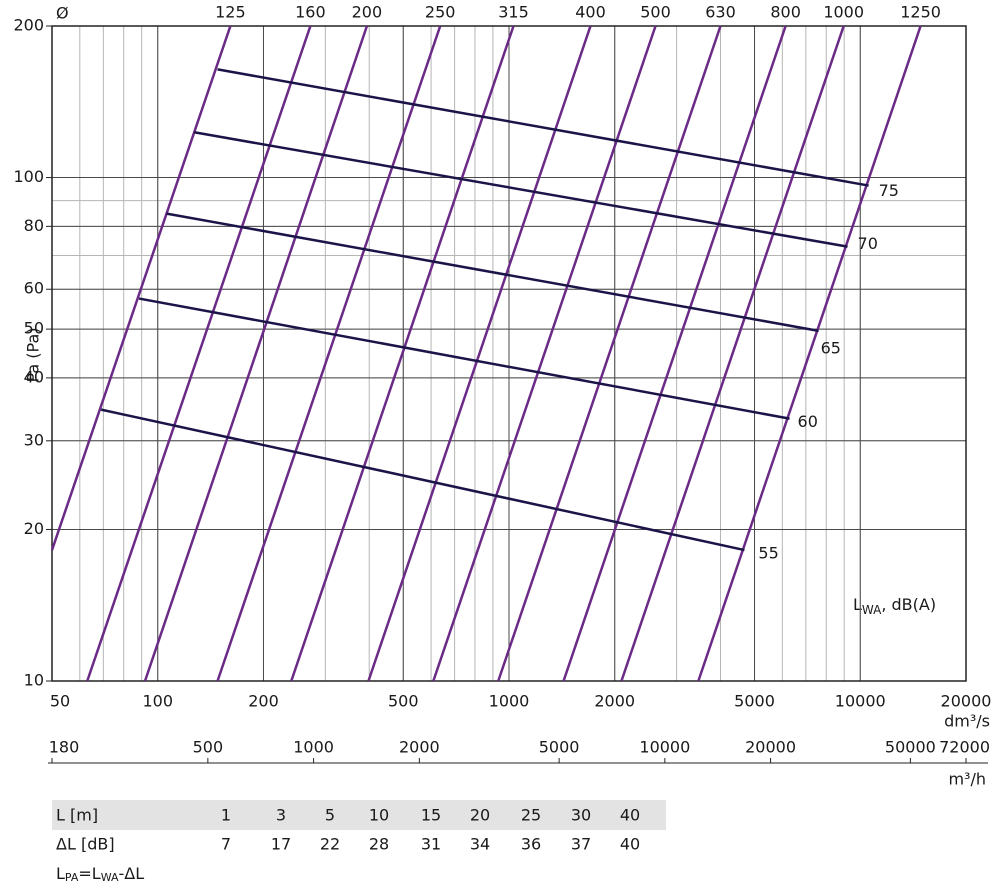  I want to click on x-tick-label: 20000, so click(966, 701).